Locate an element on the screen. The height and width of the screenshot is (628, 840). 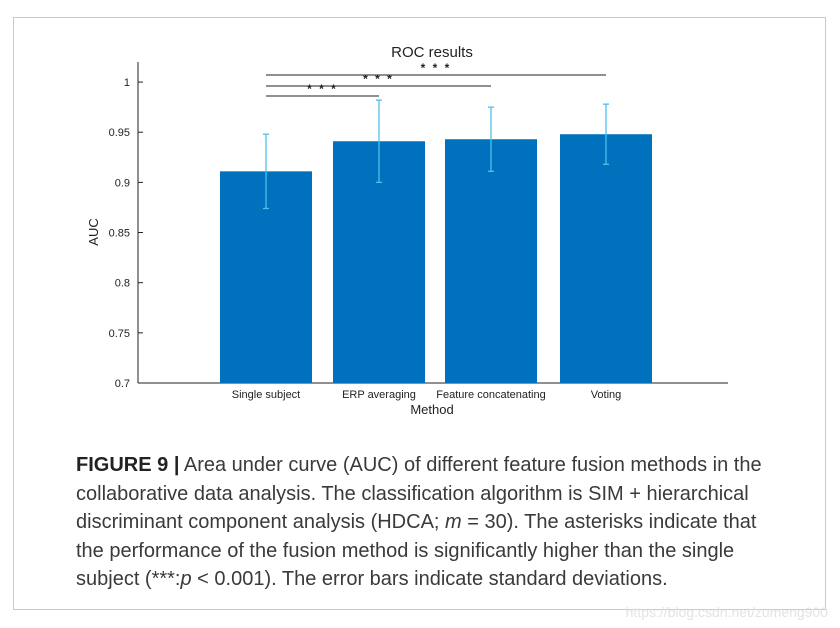
x-axis-label: Method is located at coordinates (431, 409).